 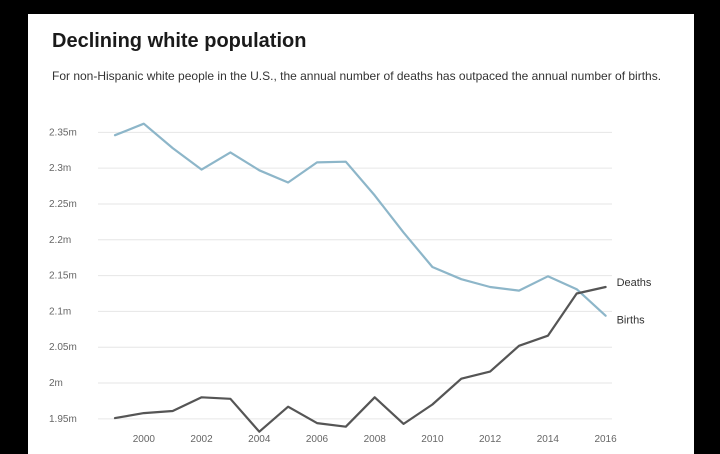 What do you see at coordinates (63, 419) in the screenshot?
I see `y-tick-label: 1.95m` at bounding box center [63, 419].